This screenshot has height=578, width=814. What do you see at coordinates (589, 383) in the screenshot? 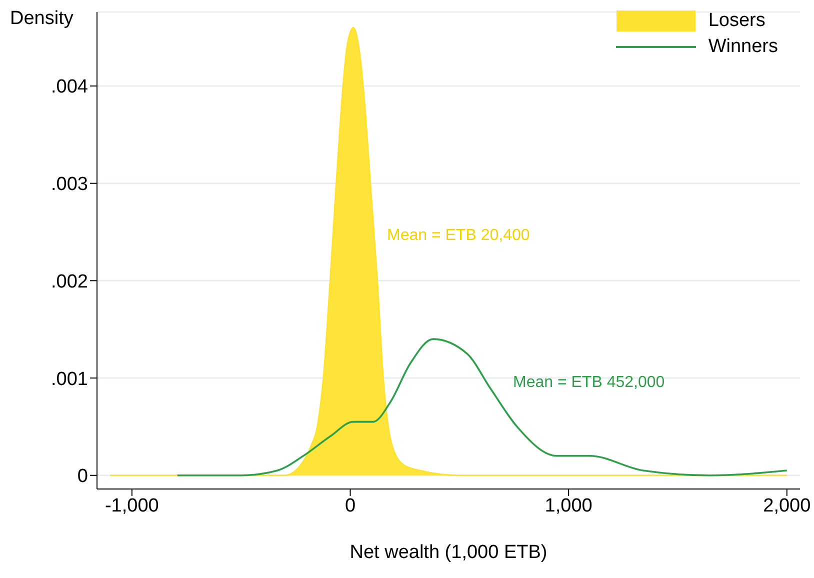
I see `annotation: Mean = ETB 452,000` at bounding box center [589, 383].